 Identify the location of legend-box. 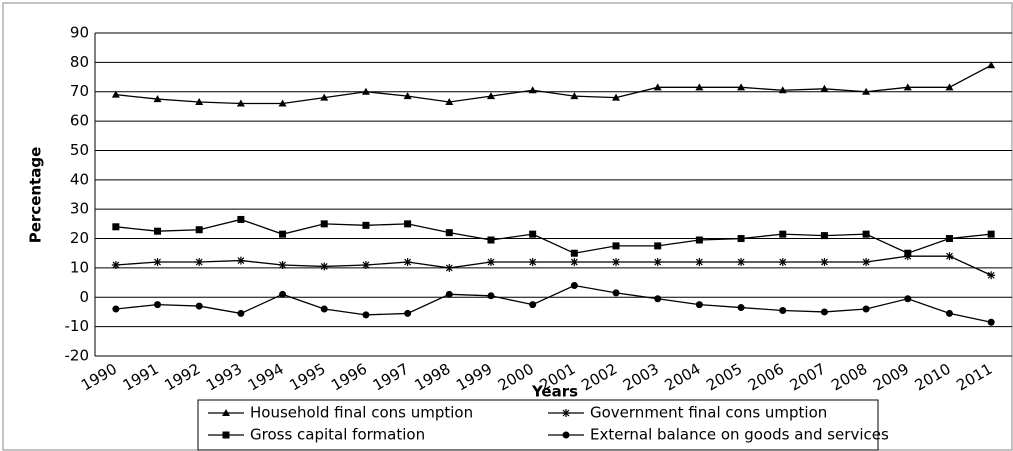
(538, 425).